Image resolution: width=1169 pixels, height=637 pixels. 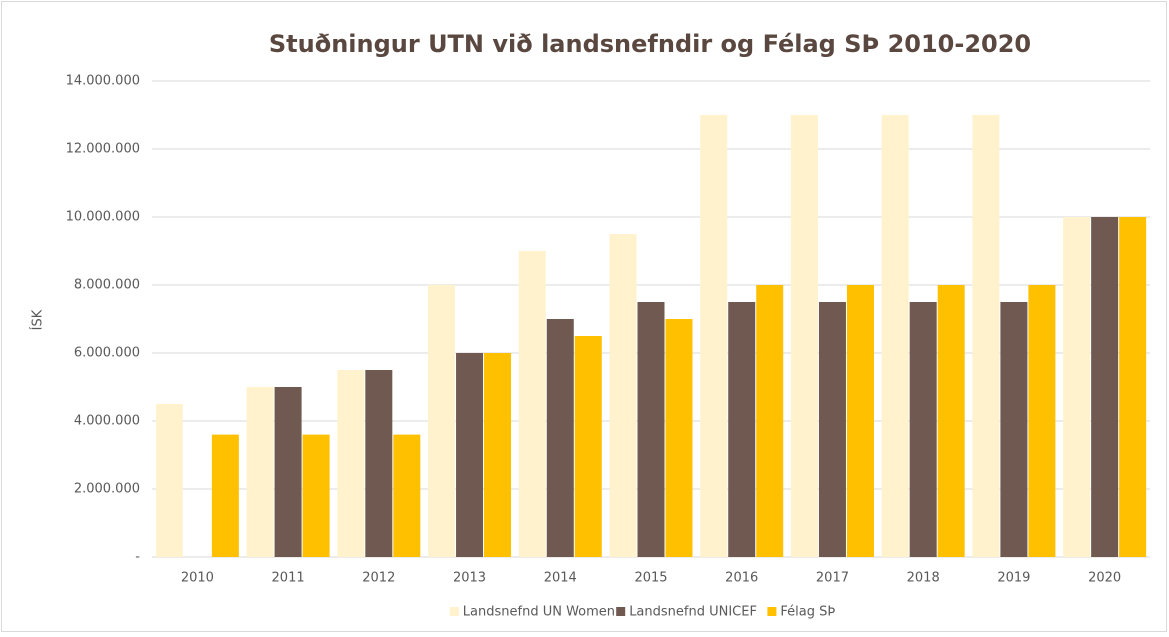 I want to click on x-tick-label: 2014, so click(x=560, y=578).